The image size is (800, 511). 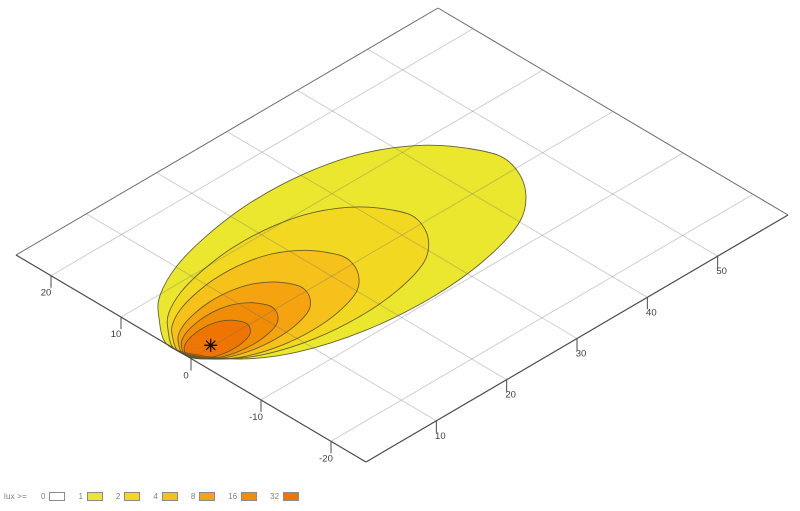 I want to click on legend-entry-lux-32: 32, so click(x=285, y=496).